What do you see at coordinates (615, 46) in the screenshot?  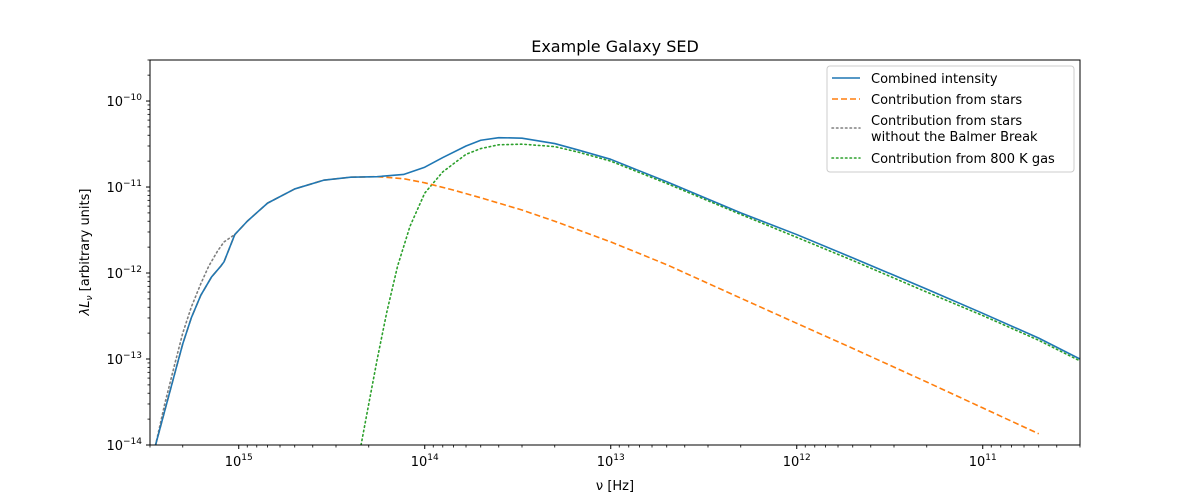 I see `chart-title: Example Galaxy SED` at bounding box center [615, 46].